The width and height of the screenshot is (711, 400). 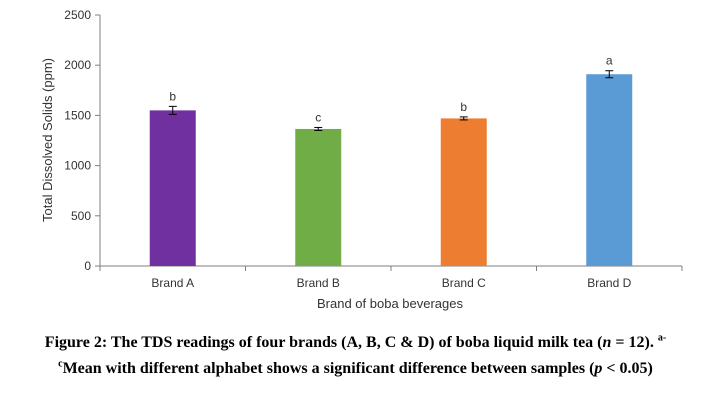 What do you see at coordinates (172, 283) in the screenshot?
I see `x-tick-label: Brand A` at bounding box center [172, 283].